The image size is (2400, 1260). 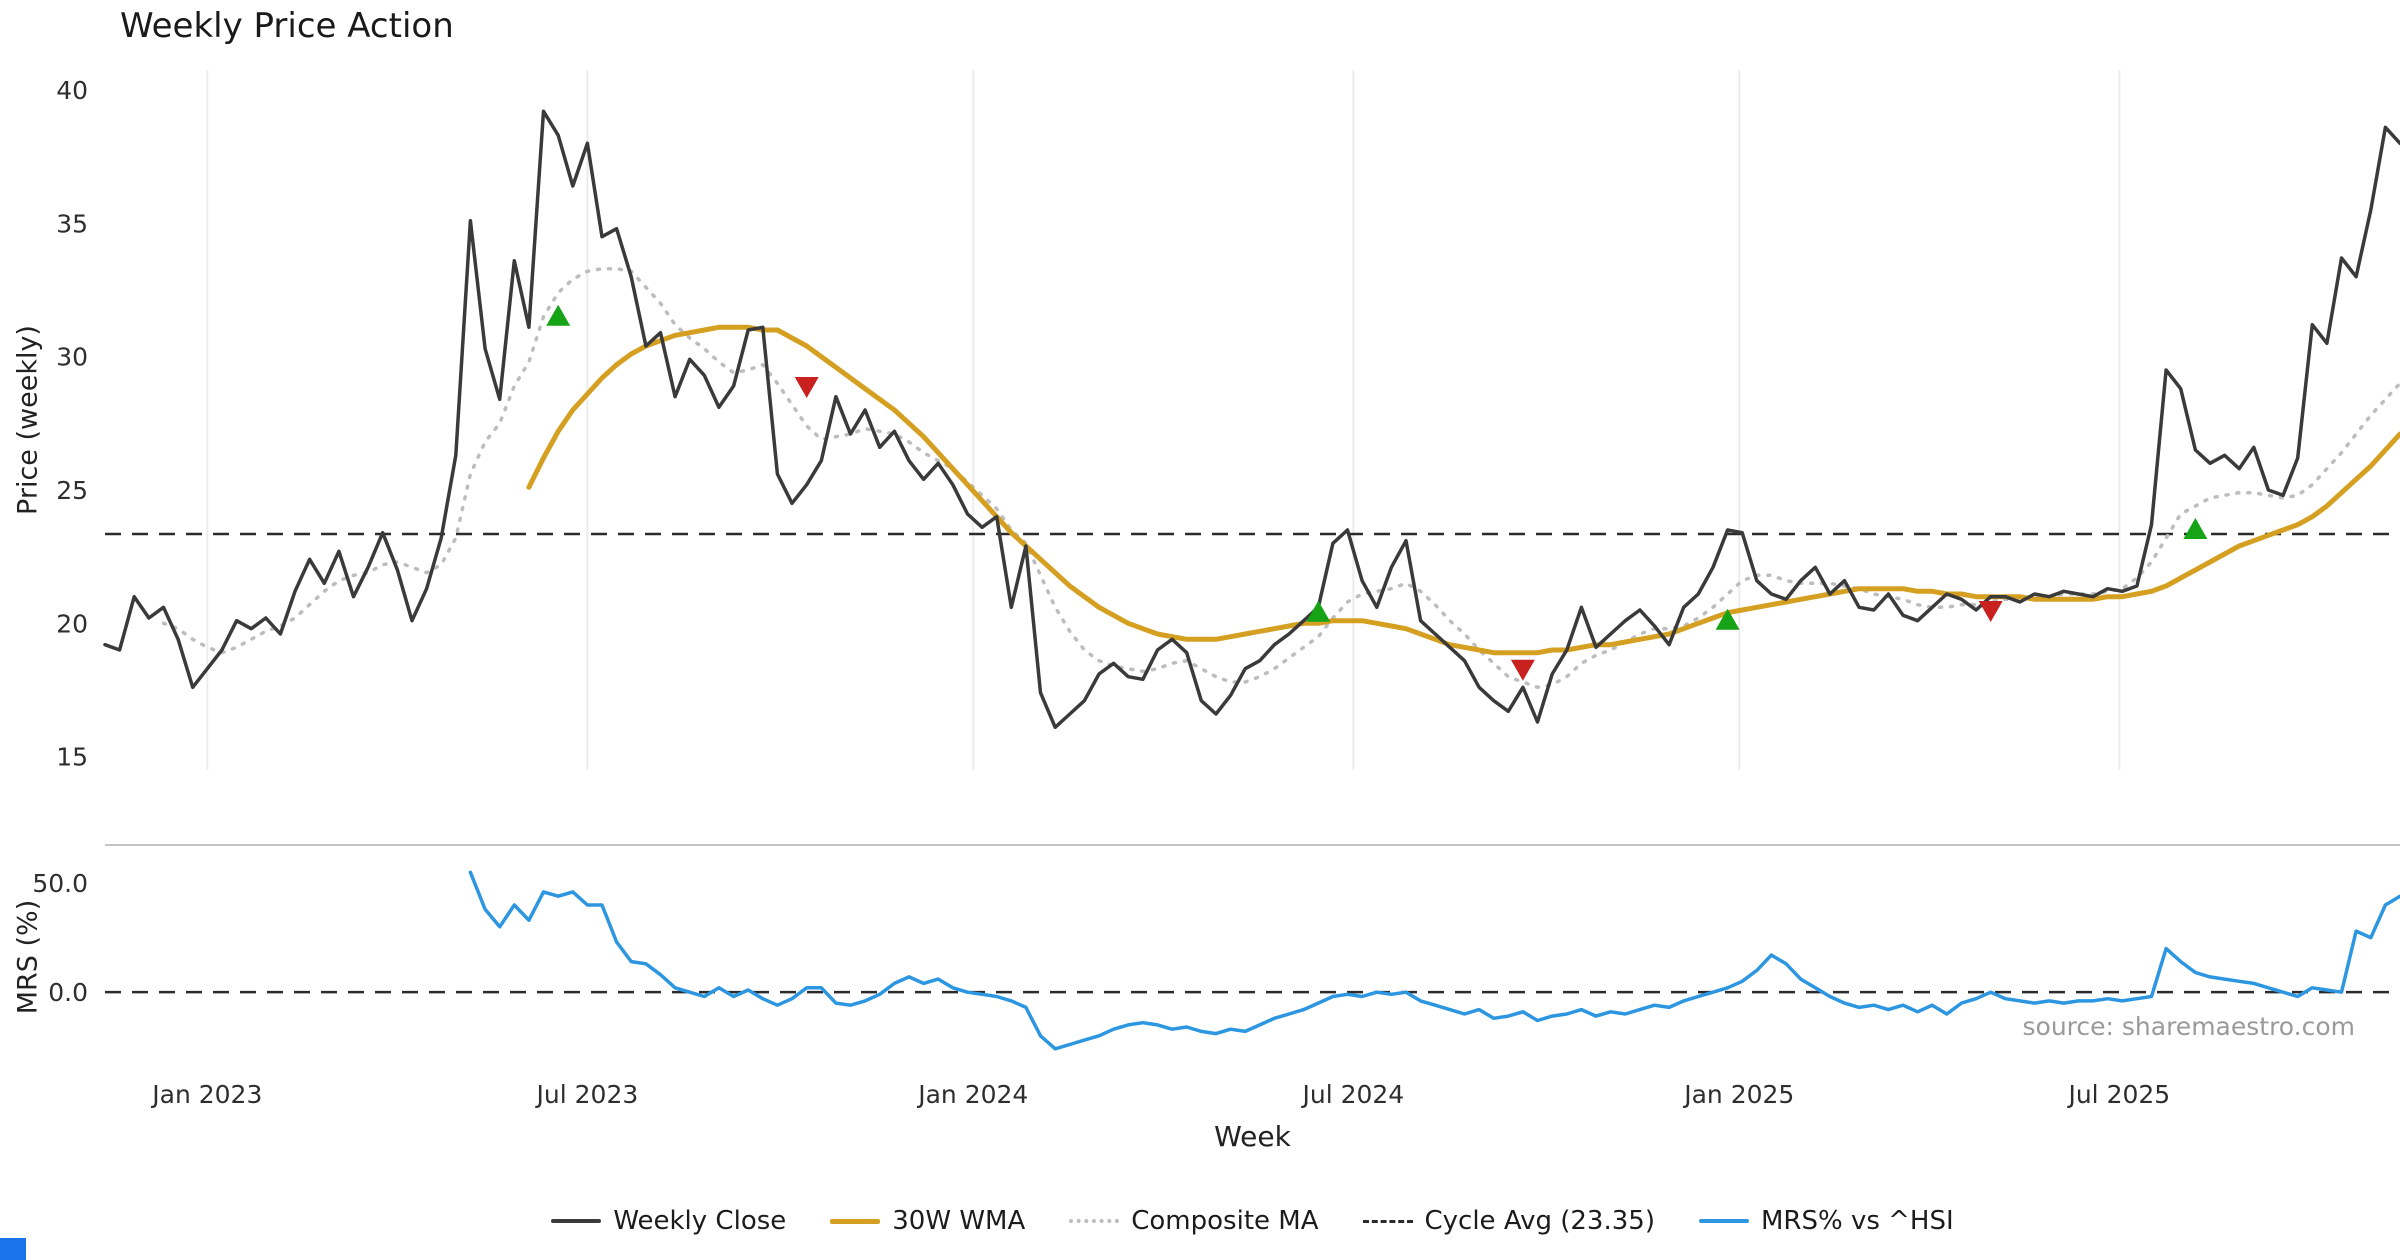 I want to click on legend-label: 30W WMA, so click(x=959, y=1221).